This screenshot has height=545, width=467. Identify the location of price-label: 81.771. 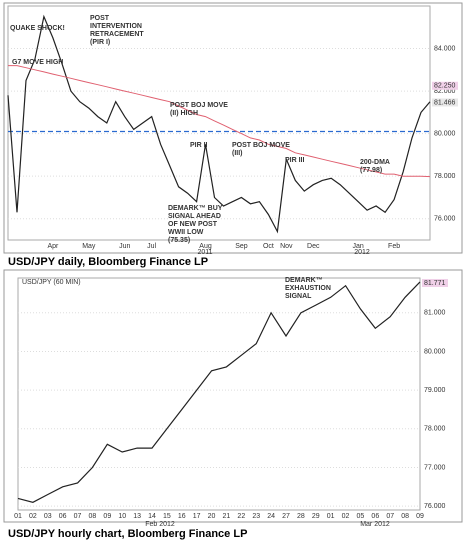
(435, 283).